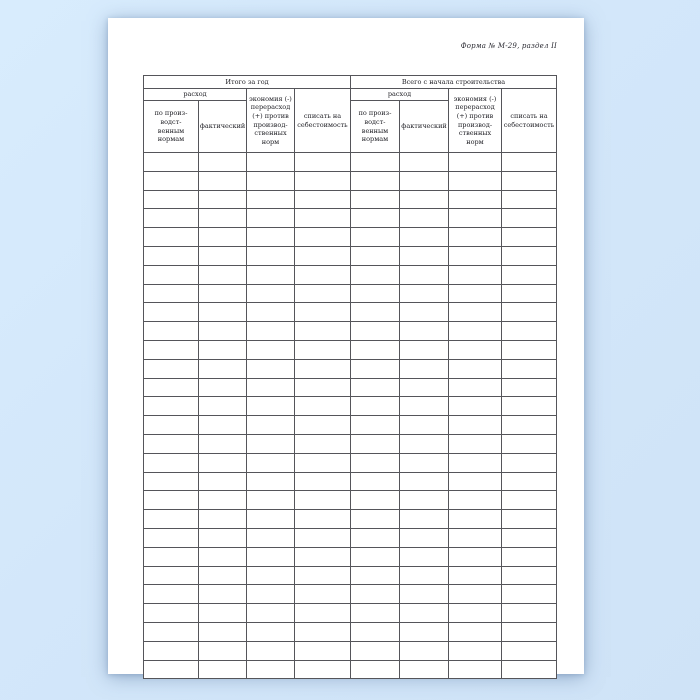 This screenshot has height=700, width=700. I want to click on header-col-writeoff-left: списать на себестоимость, so click(322, 120).